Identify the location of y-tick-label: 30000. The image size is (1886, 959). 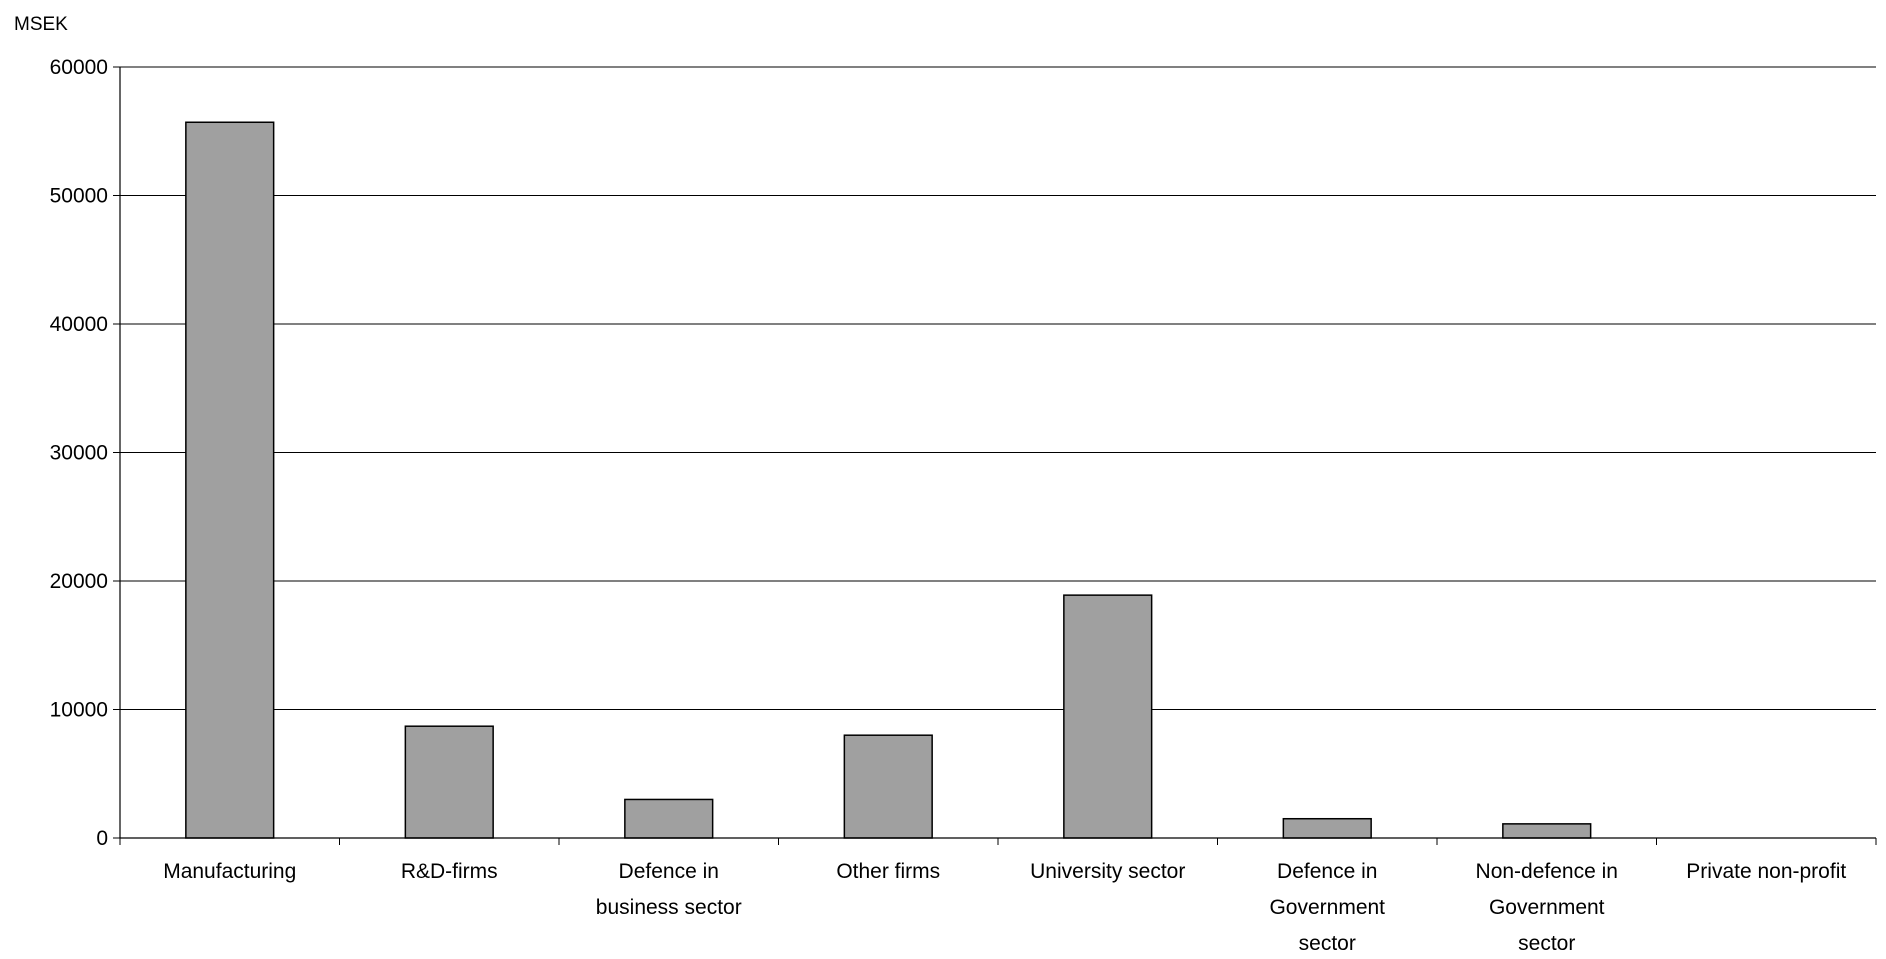
(79, 453).